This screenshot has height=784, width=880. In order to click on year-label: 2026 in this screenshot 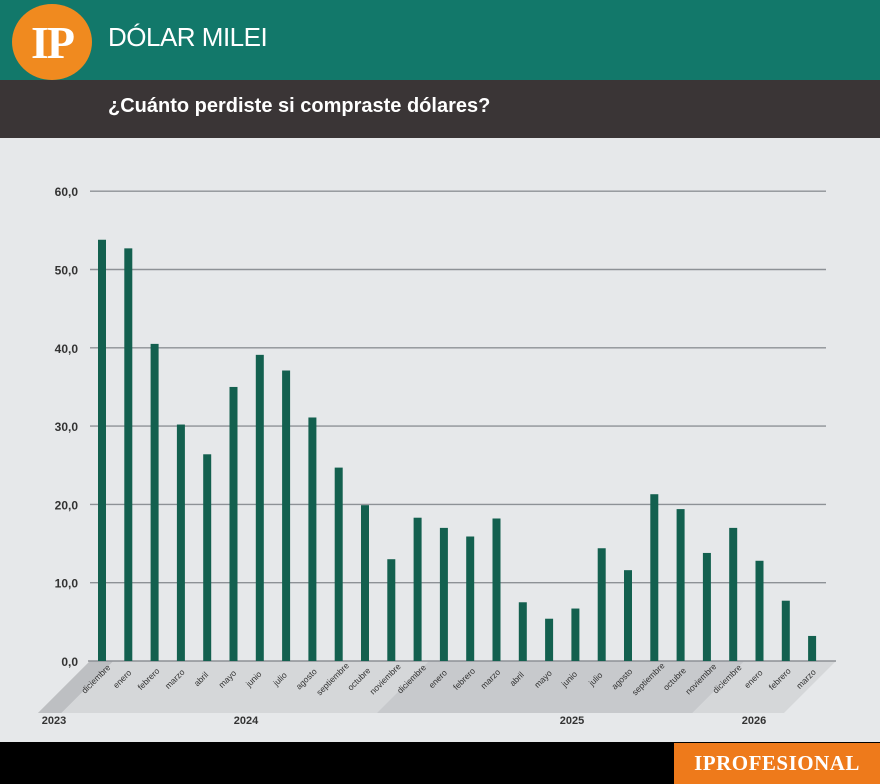, I will do `click(754, 721)`.